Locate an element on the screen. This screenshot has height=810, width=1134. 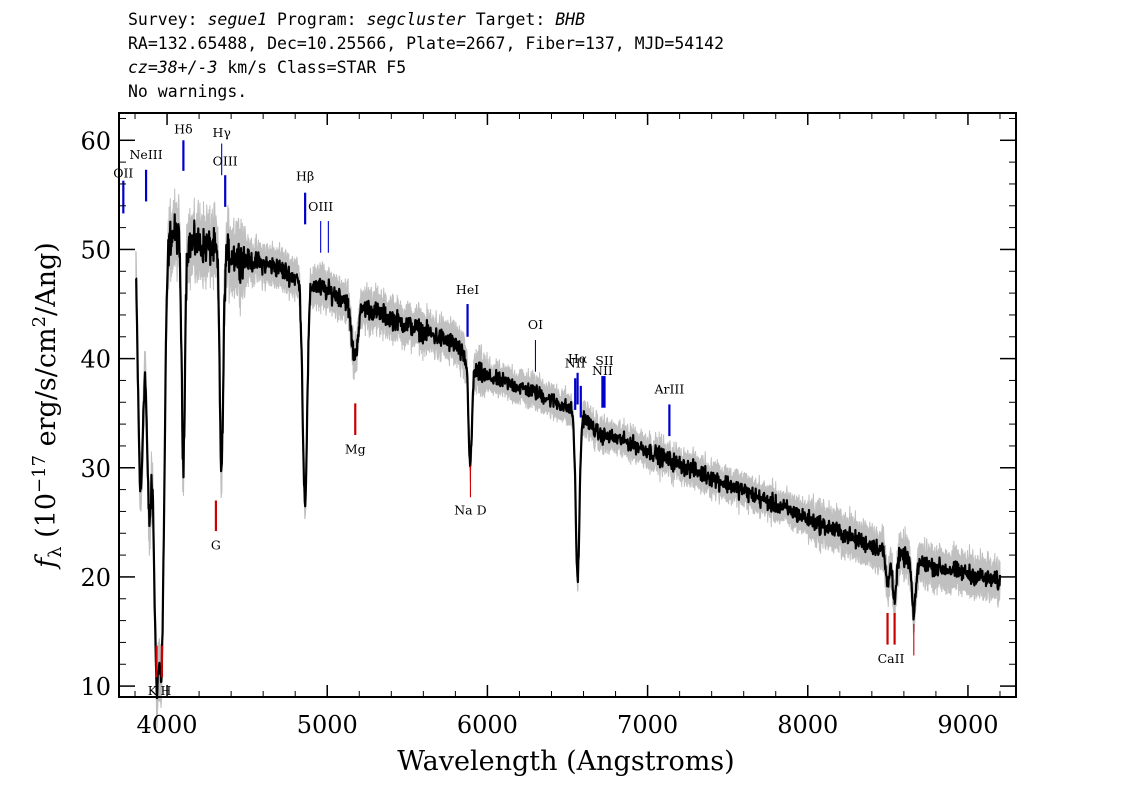
emission-label-8: HeI is located at coordinates (467, 289).